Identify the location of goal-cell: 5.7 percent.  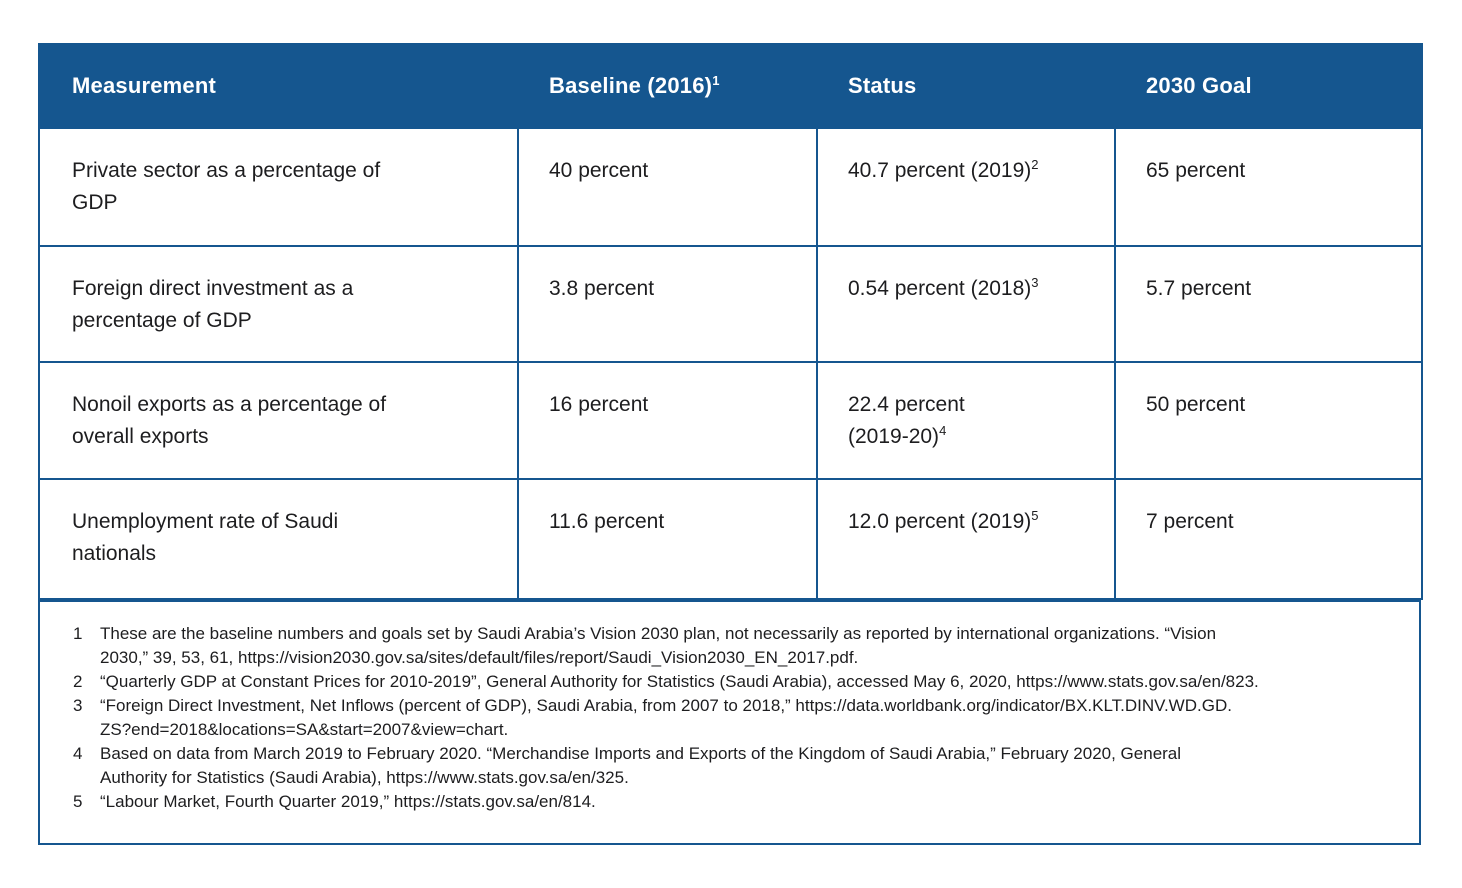
(1268, 304).